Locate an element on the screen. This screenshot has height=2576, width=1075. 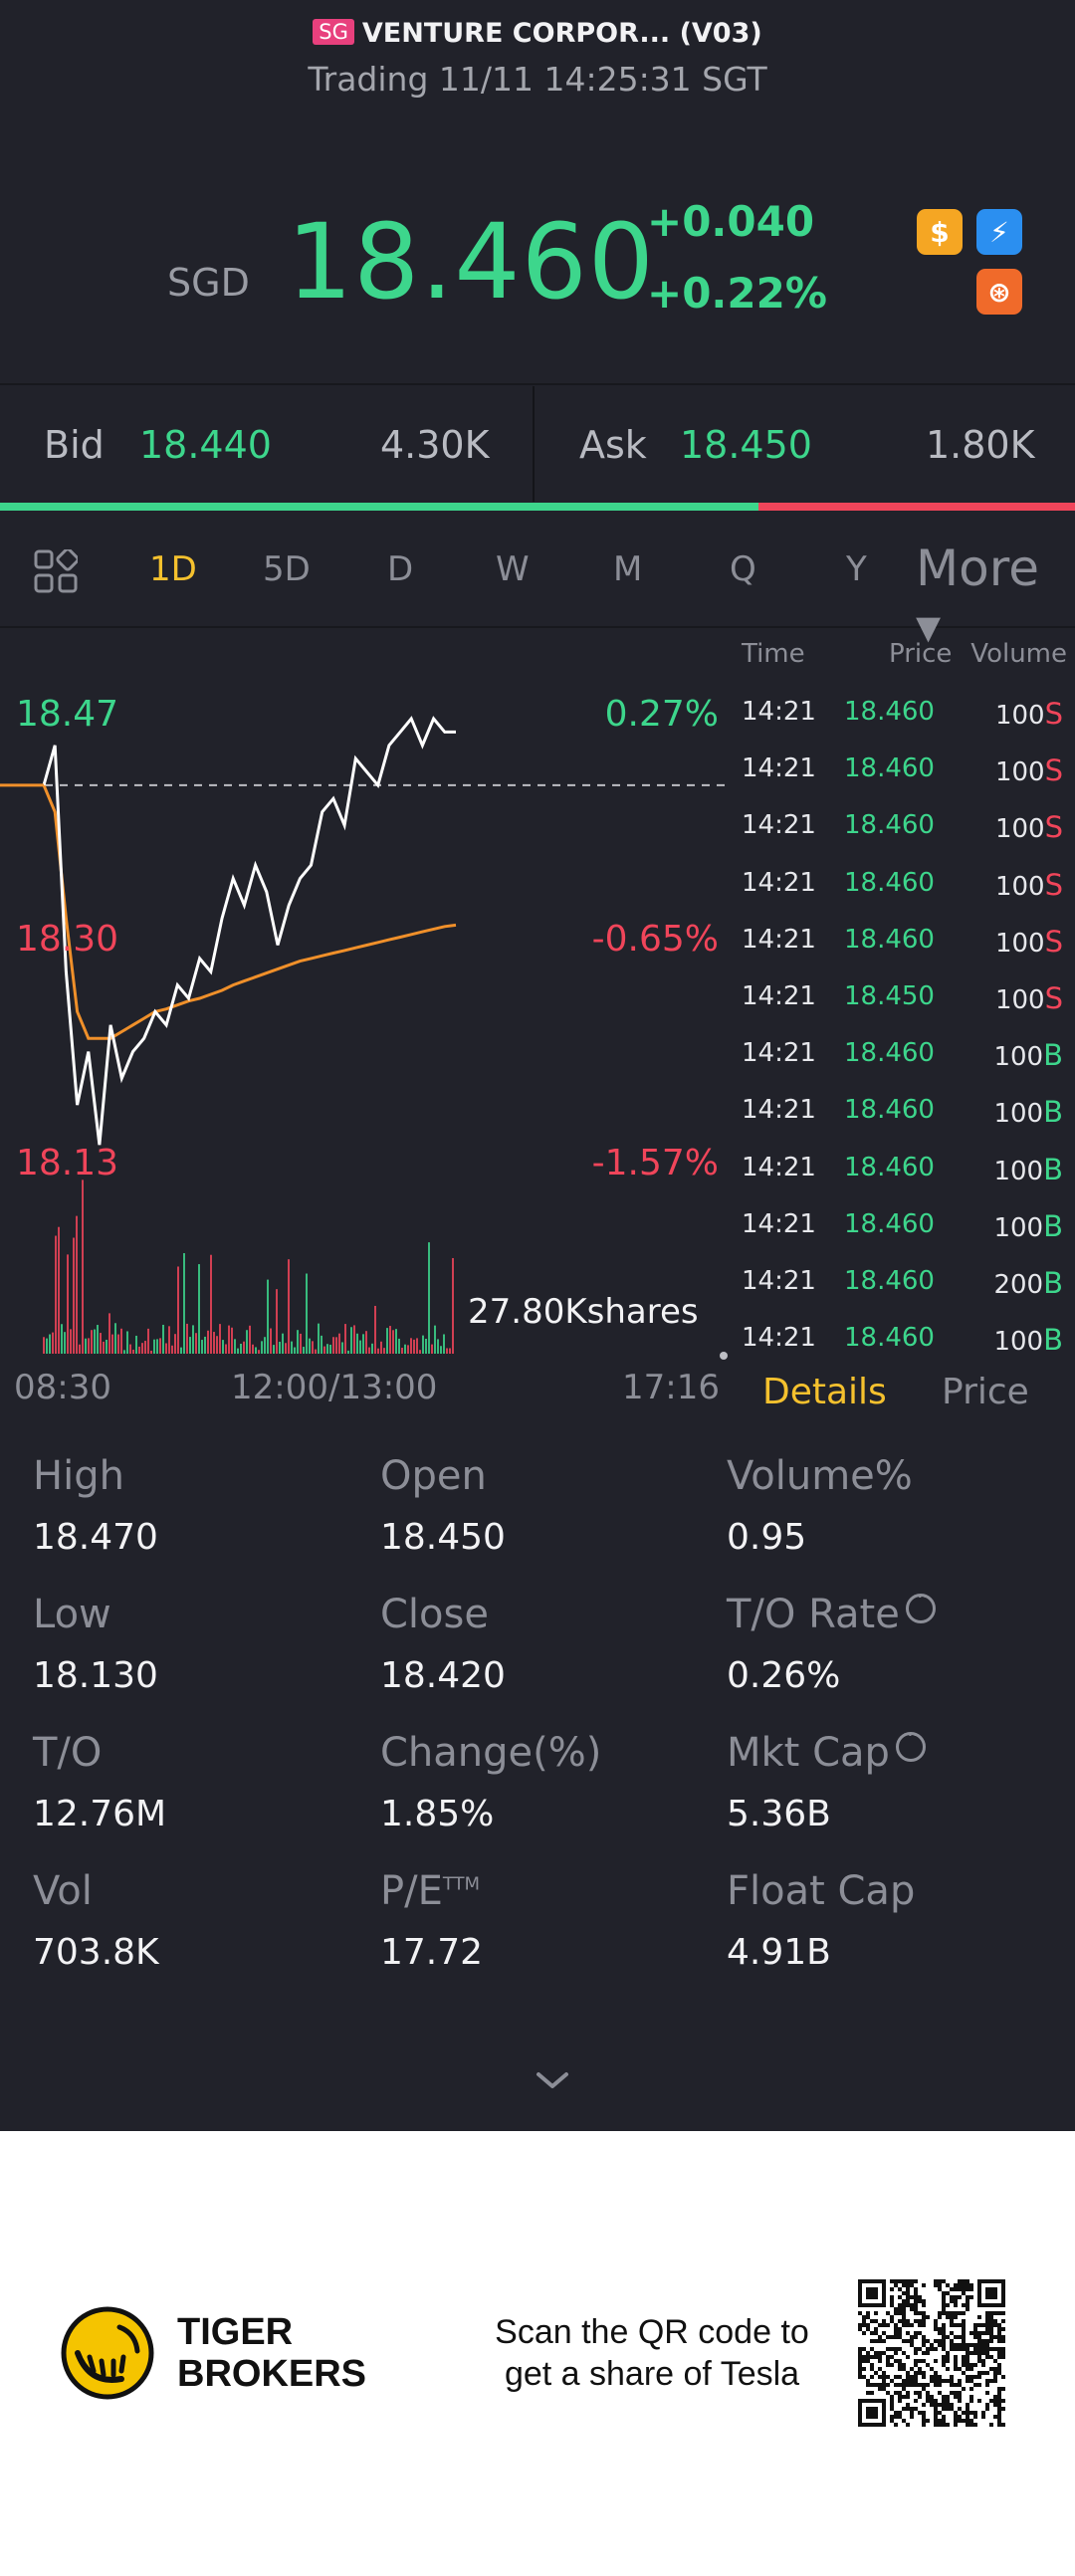
time-end-dot is located at coordinates (724, 1356).